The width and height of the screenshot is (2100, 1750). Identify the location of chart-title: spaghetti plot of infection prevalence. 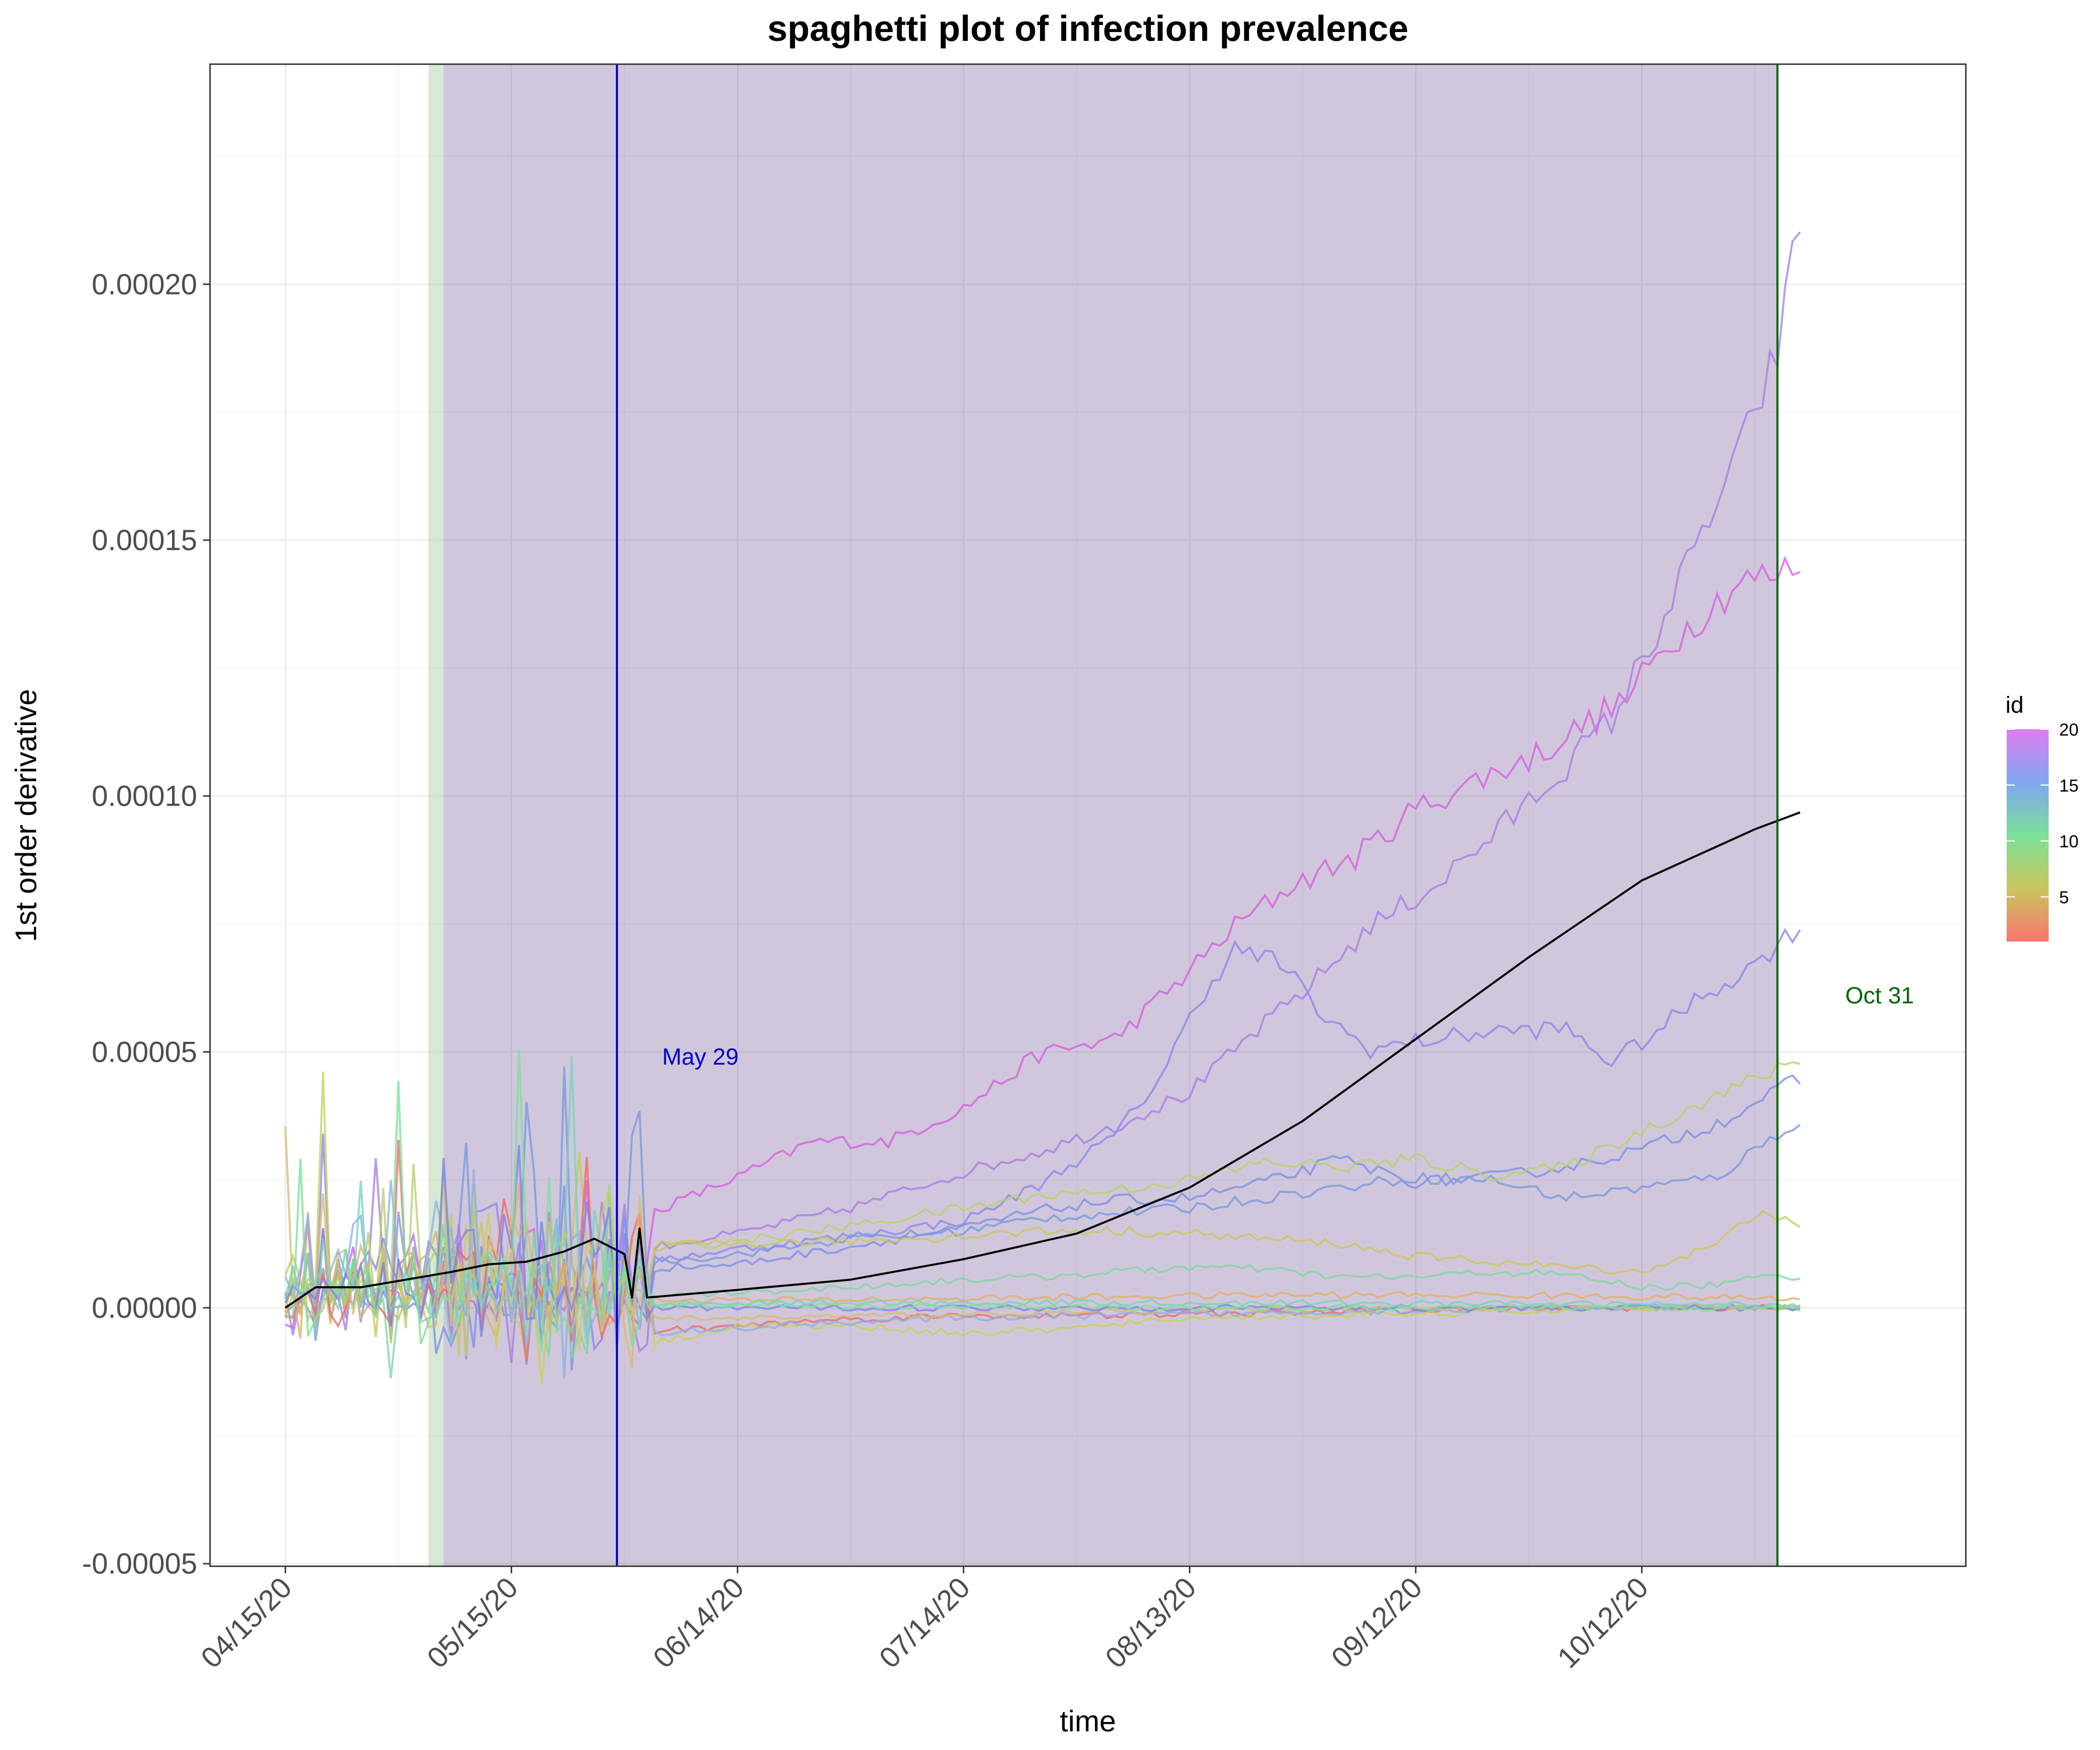
(1088, 29).